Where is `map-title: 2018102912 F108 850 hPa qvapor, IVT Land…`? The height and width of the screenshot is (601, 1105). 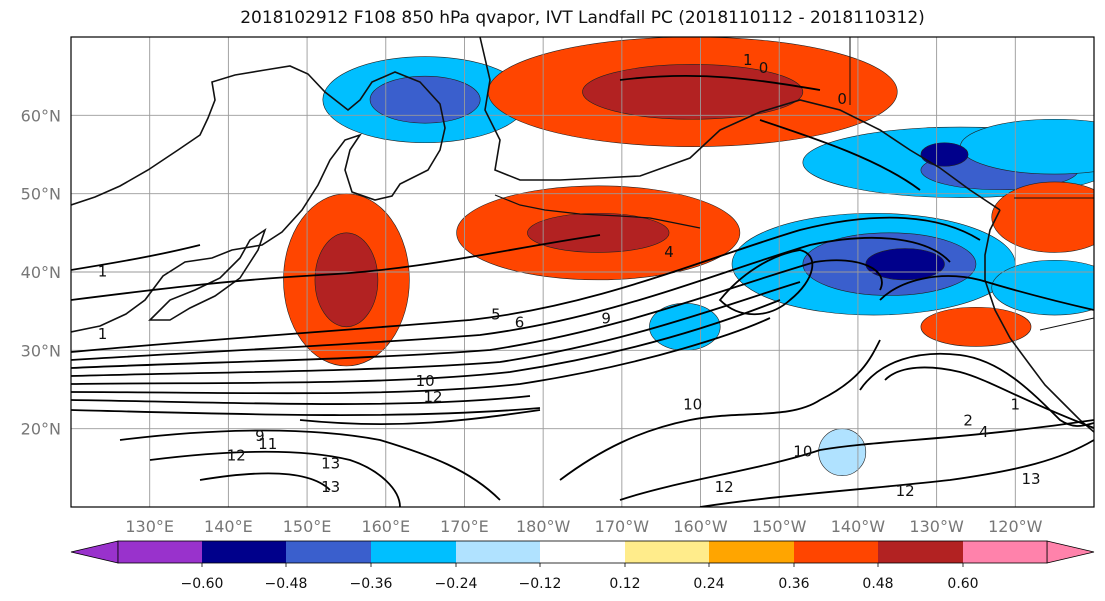 map-title: 2018102912 F108 850 hPa qvapor, IVT Land… is located at coordinates (582, 18).